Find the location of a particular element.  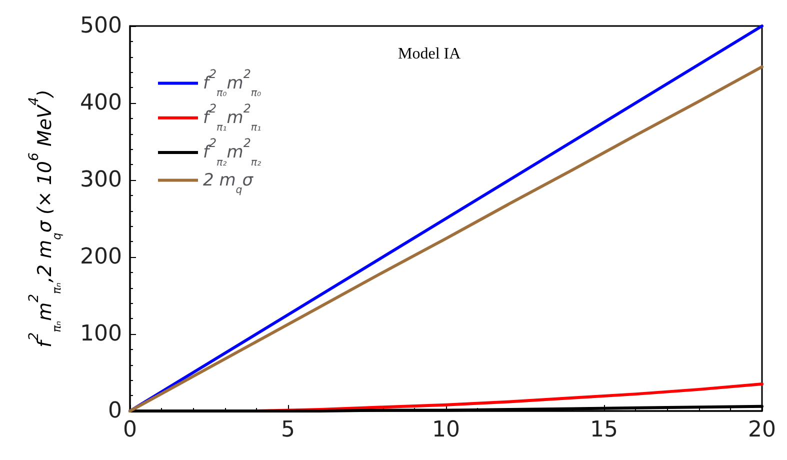

y-tick-label: 500 is located at coordinates (101, 26).